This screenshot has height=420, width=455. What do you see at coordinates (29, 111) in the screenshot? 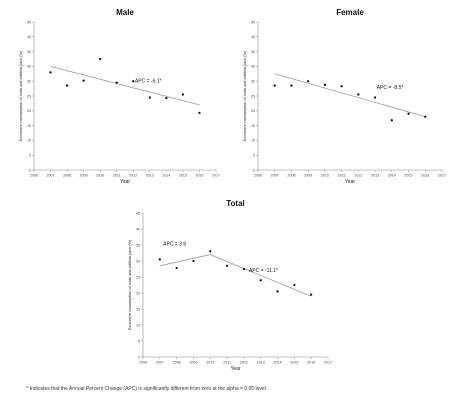
I see `y-tick-label: 20` at bounding box center [29, 111].